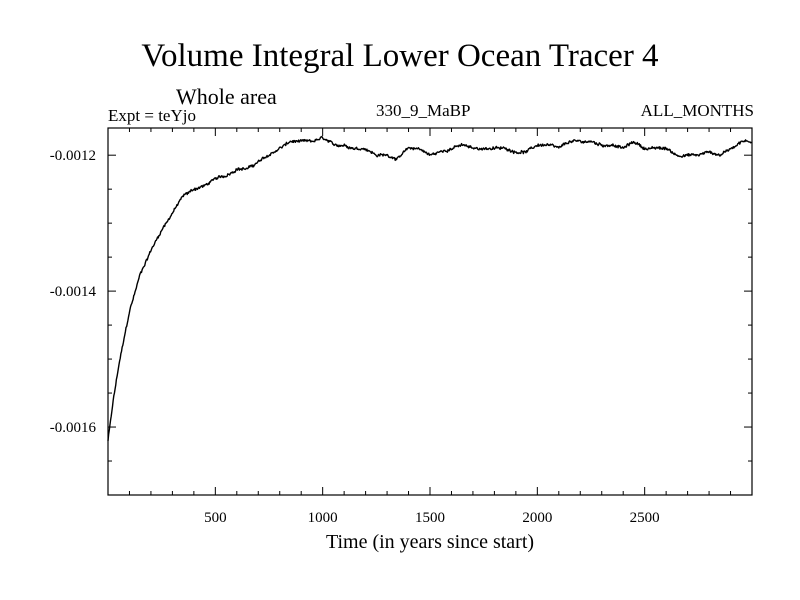 Image resolution: width=800 pixels, height=600 pixels. Describe the element at coordinates (645, 518) in the screenshot. I see `x-tick-label: 2500` at that location.